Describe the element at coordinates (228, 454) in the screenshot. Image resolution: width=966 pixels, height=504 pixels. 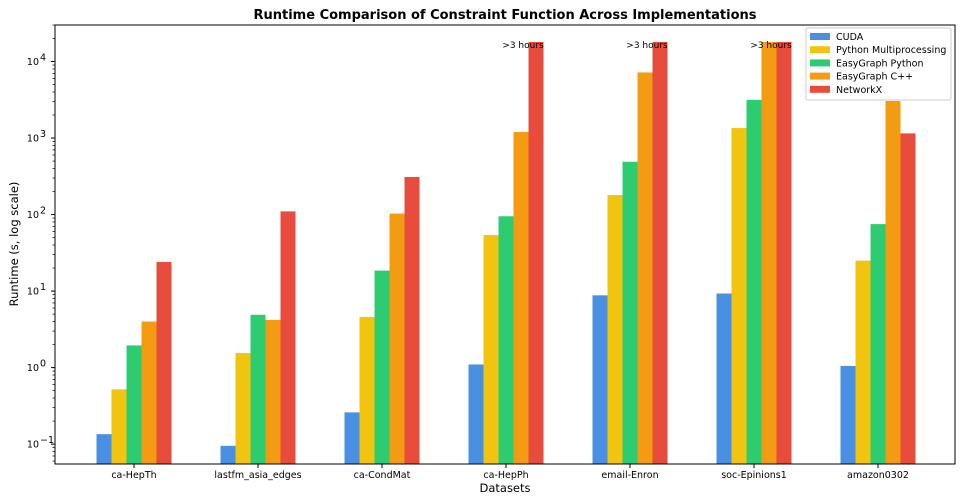
I see `bar-cuda-lastfm-asia-edges` at that location.